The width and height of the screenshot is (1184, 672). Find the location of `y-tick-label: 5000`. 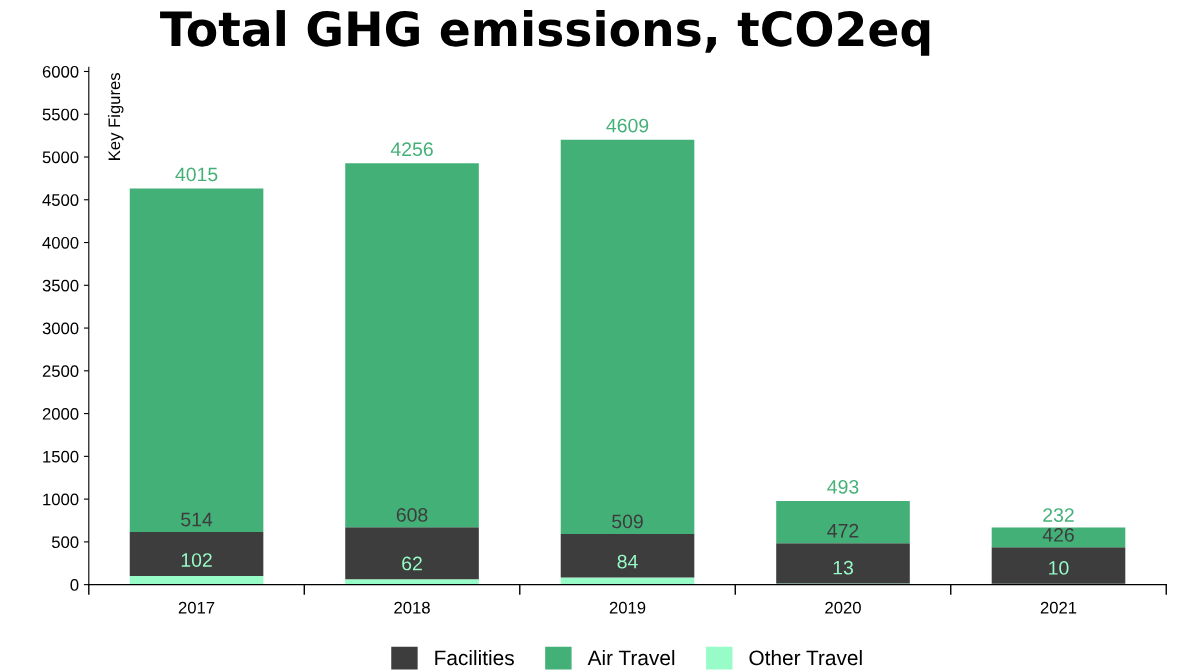

y-tick-label: 5000 is located at coordinates (60, 157).